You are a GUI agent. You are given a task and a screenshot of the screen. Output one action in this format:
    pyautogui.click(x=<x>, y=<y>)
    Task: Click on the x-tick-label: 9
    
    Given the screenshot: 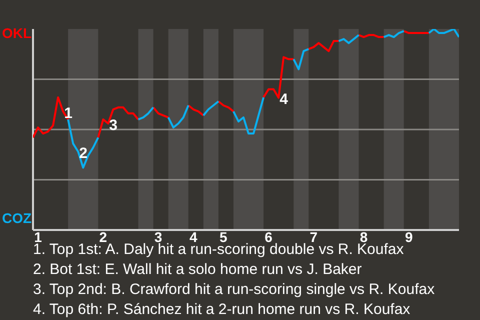 What is the action you would take?
    pyautogui.click(x=408, y=237)
    